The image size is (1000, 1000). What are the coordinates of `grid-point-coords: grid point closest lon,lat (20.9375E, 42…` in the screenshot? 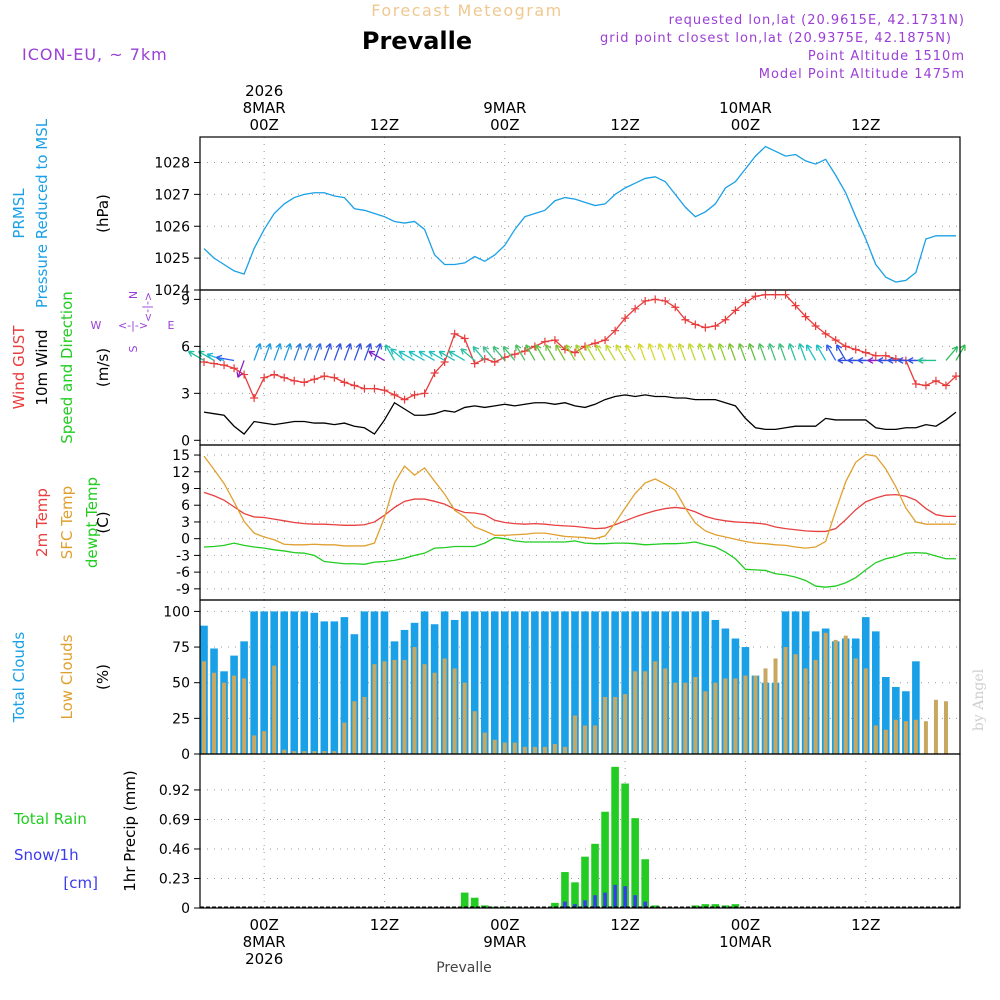 It's located at (776, 38).